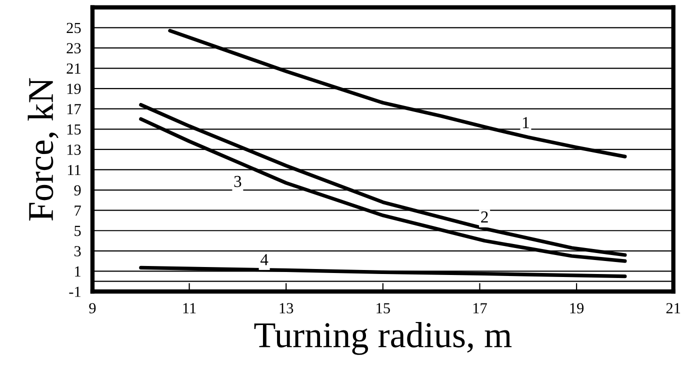 The width and height of the screenshot is (685, 369). Describe the element at coordinates (92, 308) in the screenshot. I see `x-tick-label: 9` at that location.